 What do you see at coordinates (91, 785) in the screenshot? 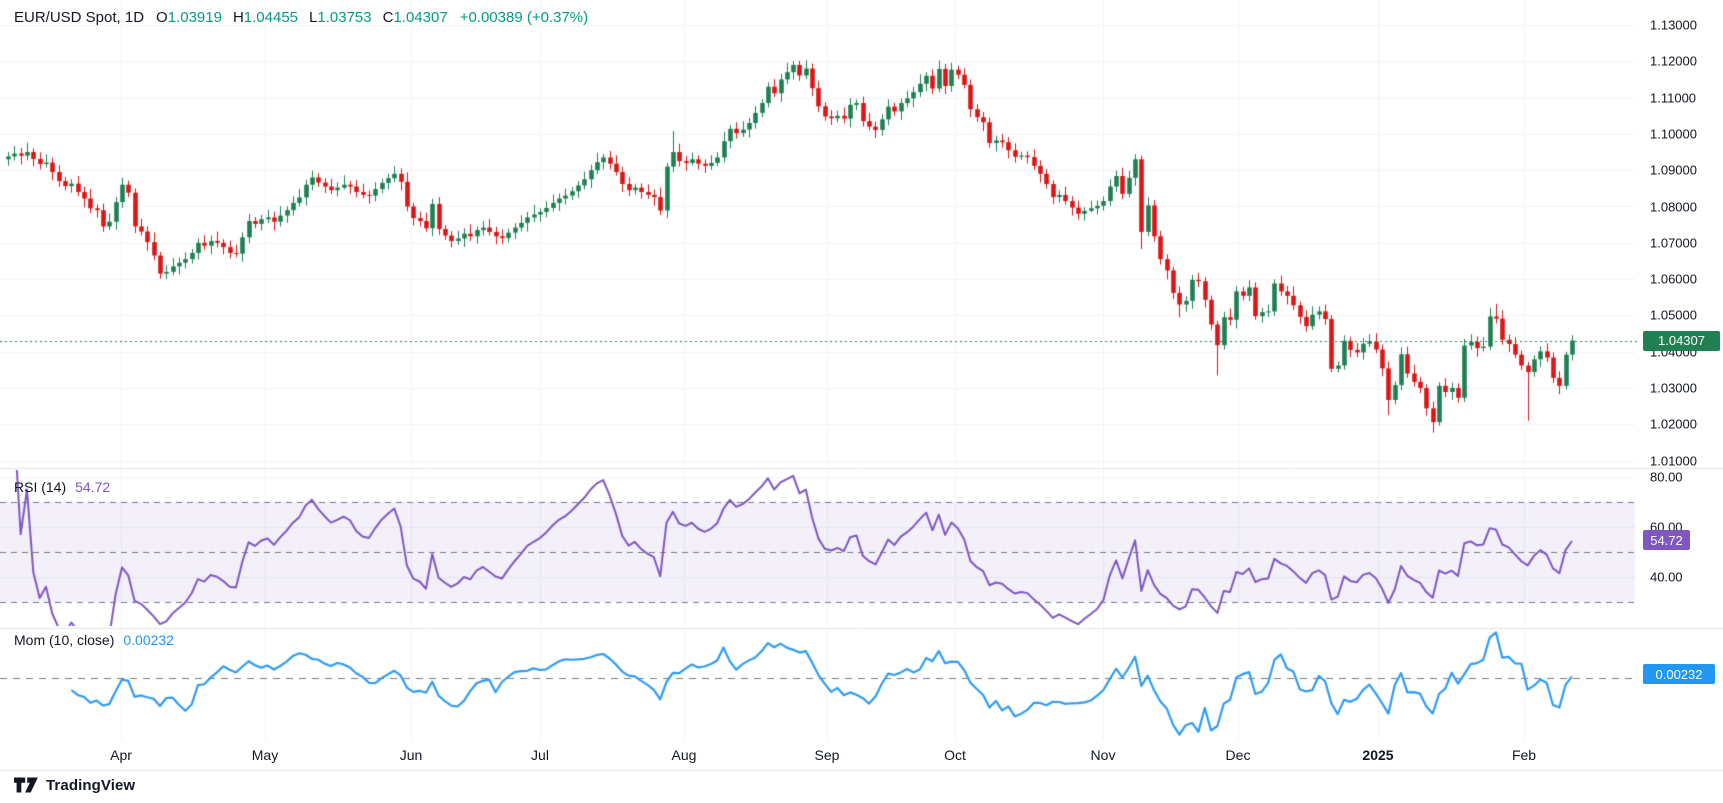
I see `tradingview-logo-text: TradingView` at bounding box center [91, 785].